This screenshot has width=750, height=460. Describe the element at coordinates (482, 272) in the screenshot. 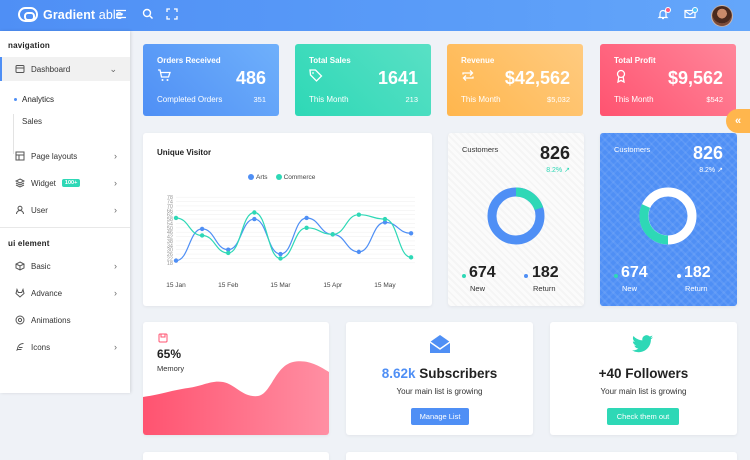

I see `new-value: 674` at that location.